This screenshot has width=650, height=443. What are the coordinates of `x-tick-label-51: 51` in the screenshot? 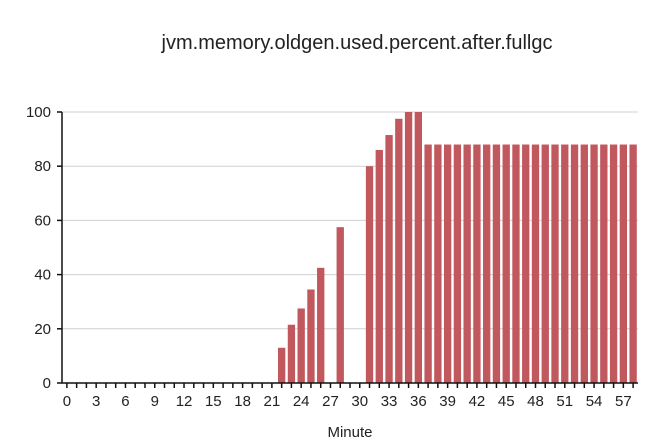 It's located at (564, 401).